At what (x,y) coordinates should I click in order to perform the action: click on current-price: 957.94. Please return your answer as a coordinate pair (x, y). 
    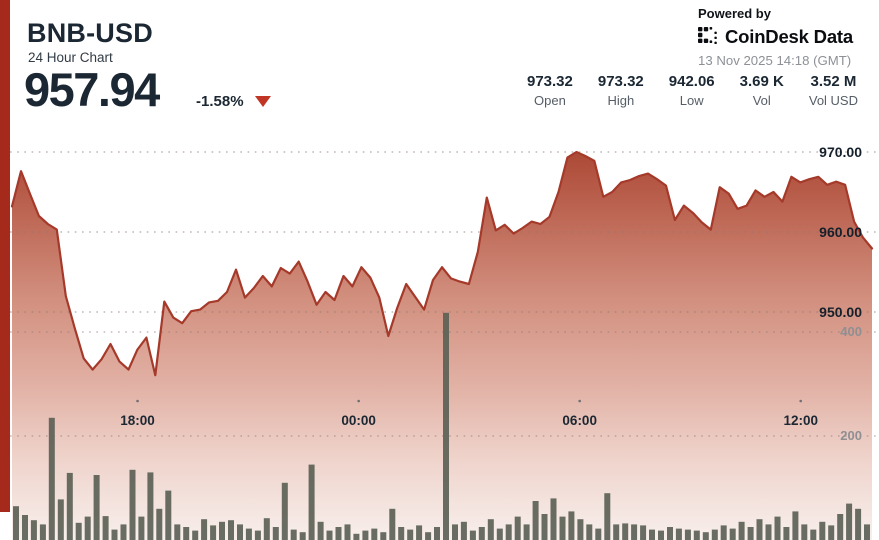
    Looking at the image, I should click on (92, 89).